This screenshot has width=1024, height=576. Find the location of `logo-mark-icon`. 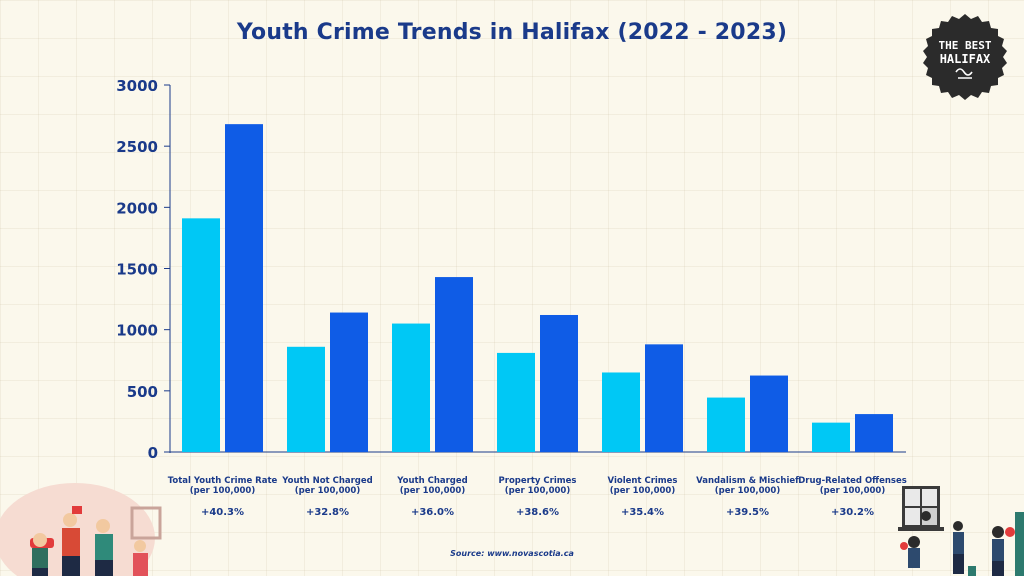

logo-mark-icon is located at coordinates (964, 73).